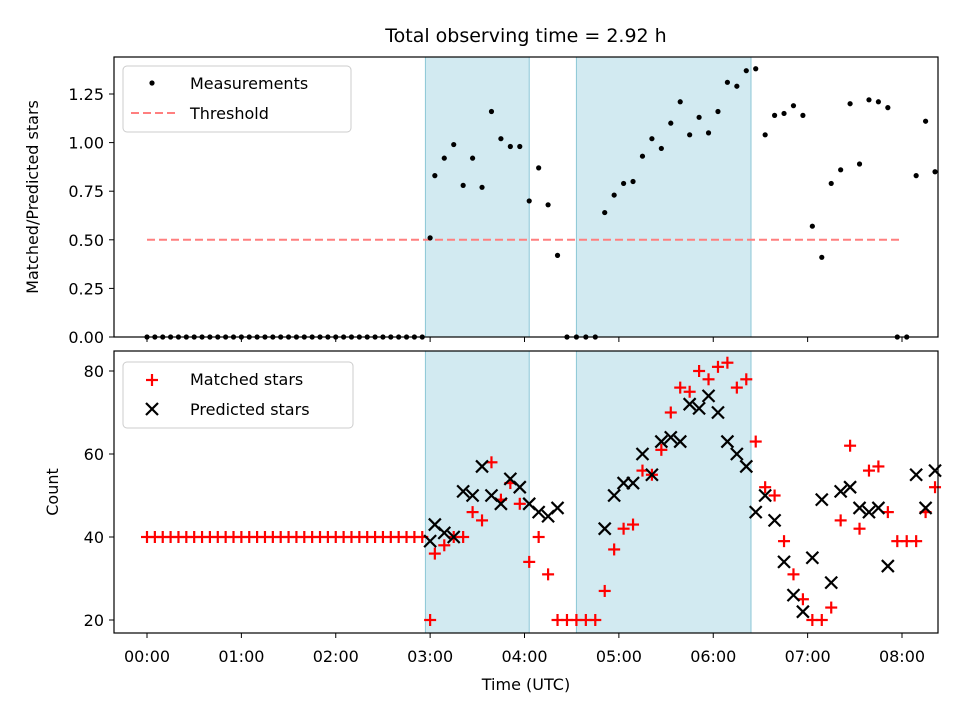  Describe the element at coordinates (246, 379) in the screenshot. I see `legend-matched-label: Matched stars` at that location.